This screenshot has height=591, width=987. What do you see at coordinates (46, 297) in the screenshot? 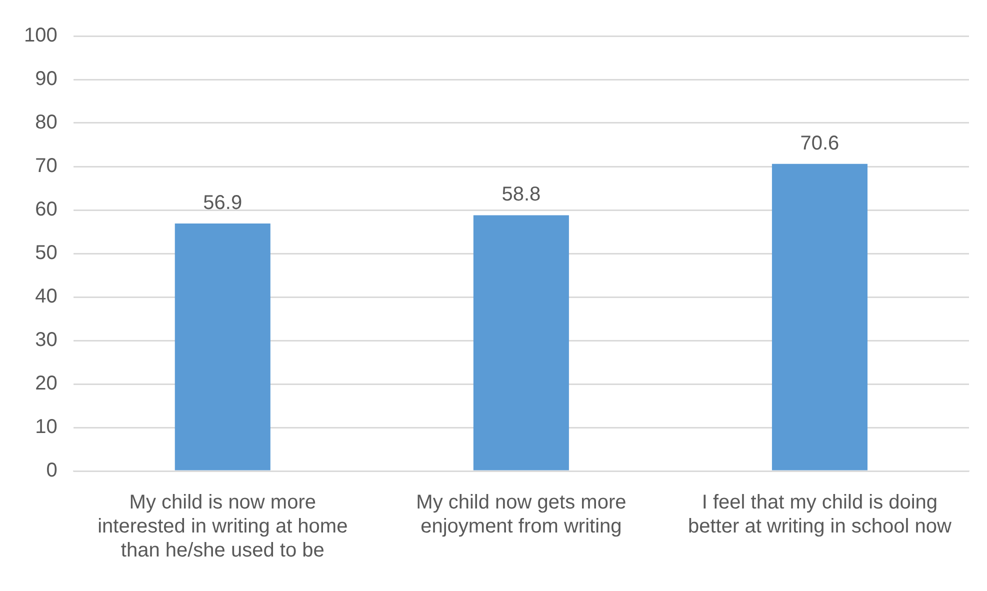
I see `y-tick-label: 40` at bounding box center [46, 297].